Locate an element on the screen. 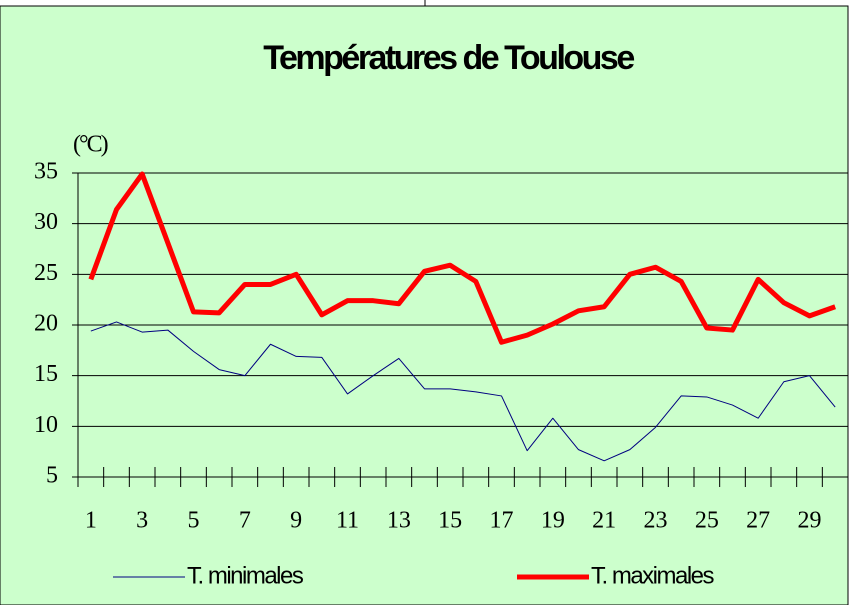 This screenshot has height=605, width=851. x-tick-label: 25 is located at coordinates (707, 521).